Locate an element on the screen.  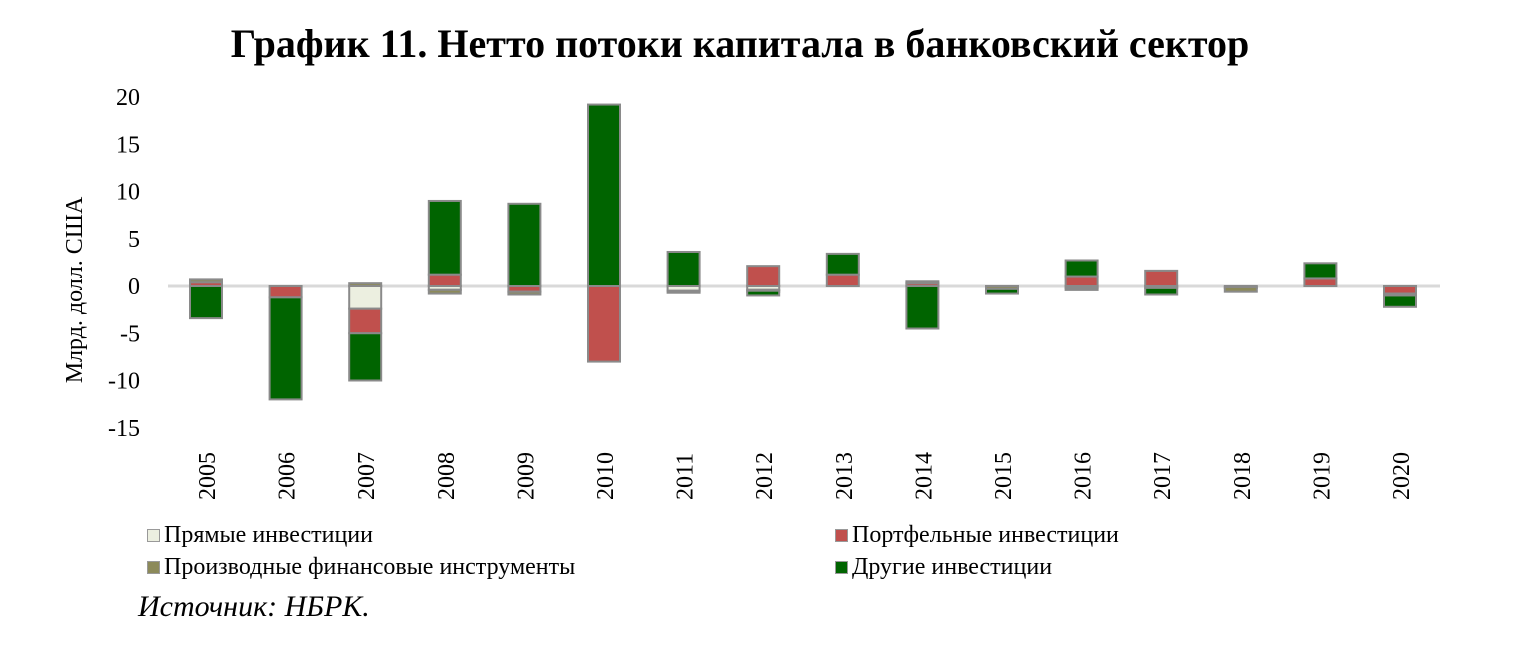
x-tick-label: 2016 is located at coordinates (1084, 476).